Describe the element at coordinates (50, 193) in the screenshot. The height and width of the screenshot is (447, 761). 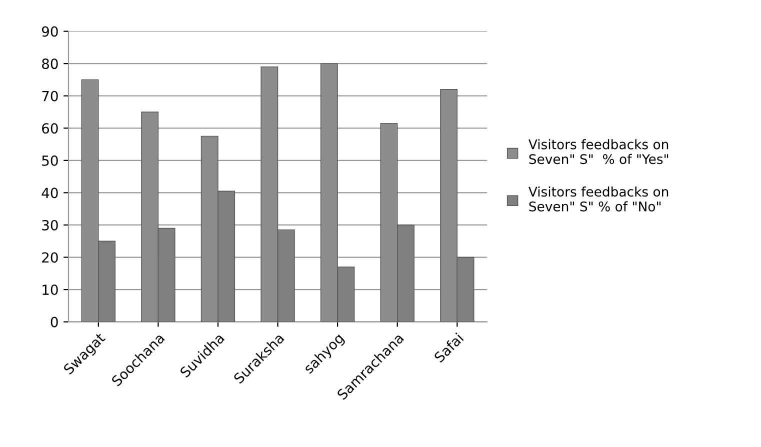
I see `y-tick-label: 40` at that location.